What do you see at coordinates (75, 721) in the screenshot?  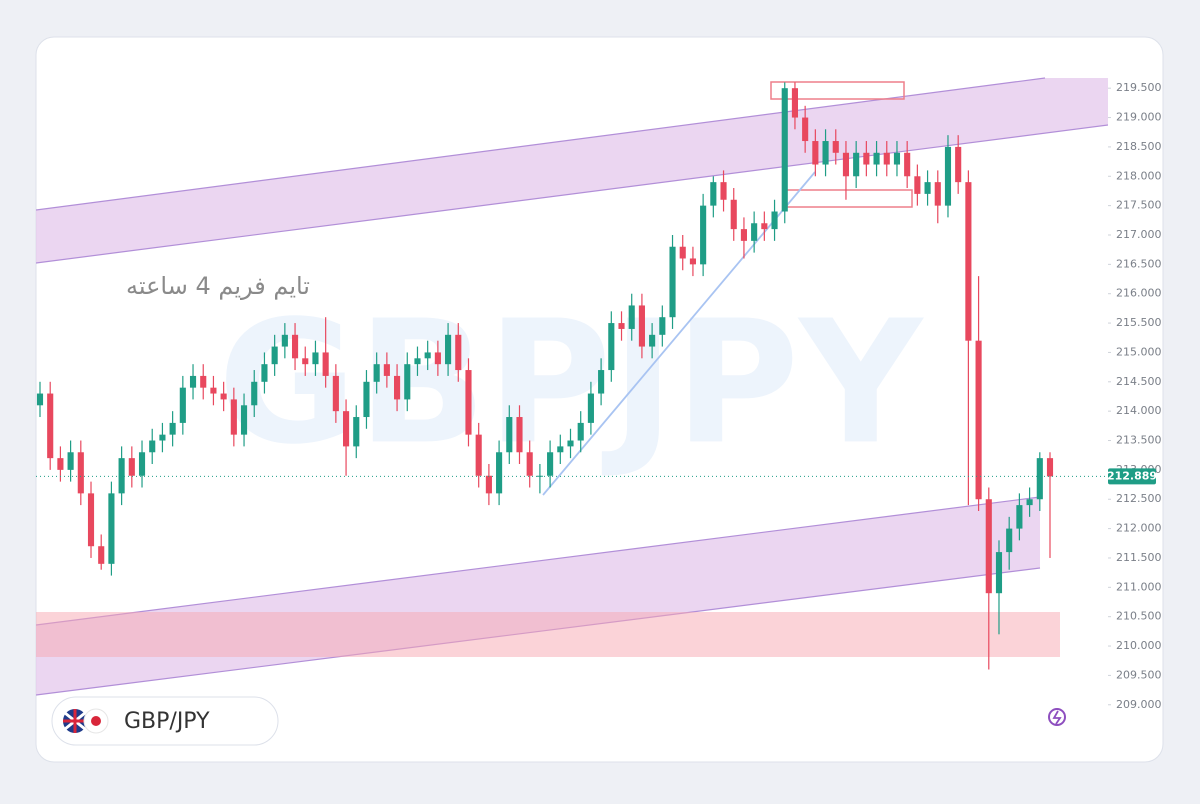 I see `flag-cross` at bounding box center [75, 721].